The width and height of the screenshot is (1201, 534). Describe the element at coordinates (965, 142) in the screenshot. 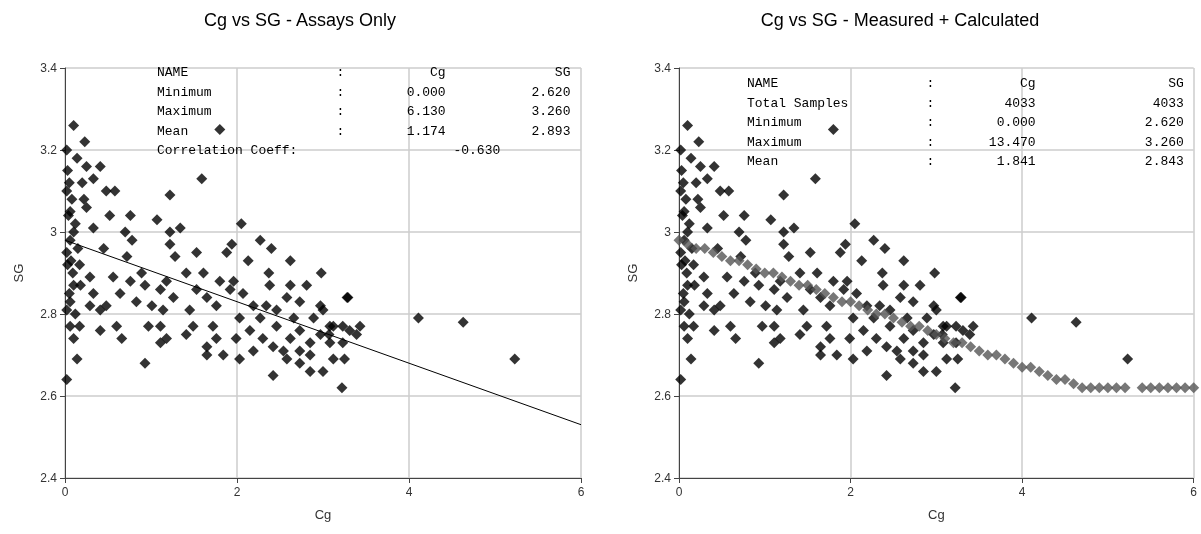

I see `annotation: Maximum : 13.470 3.260` at that location.